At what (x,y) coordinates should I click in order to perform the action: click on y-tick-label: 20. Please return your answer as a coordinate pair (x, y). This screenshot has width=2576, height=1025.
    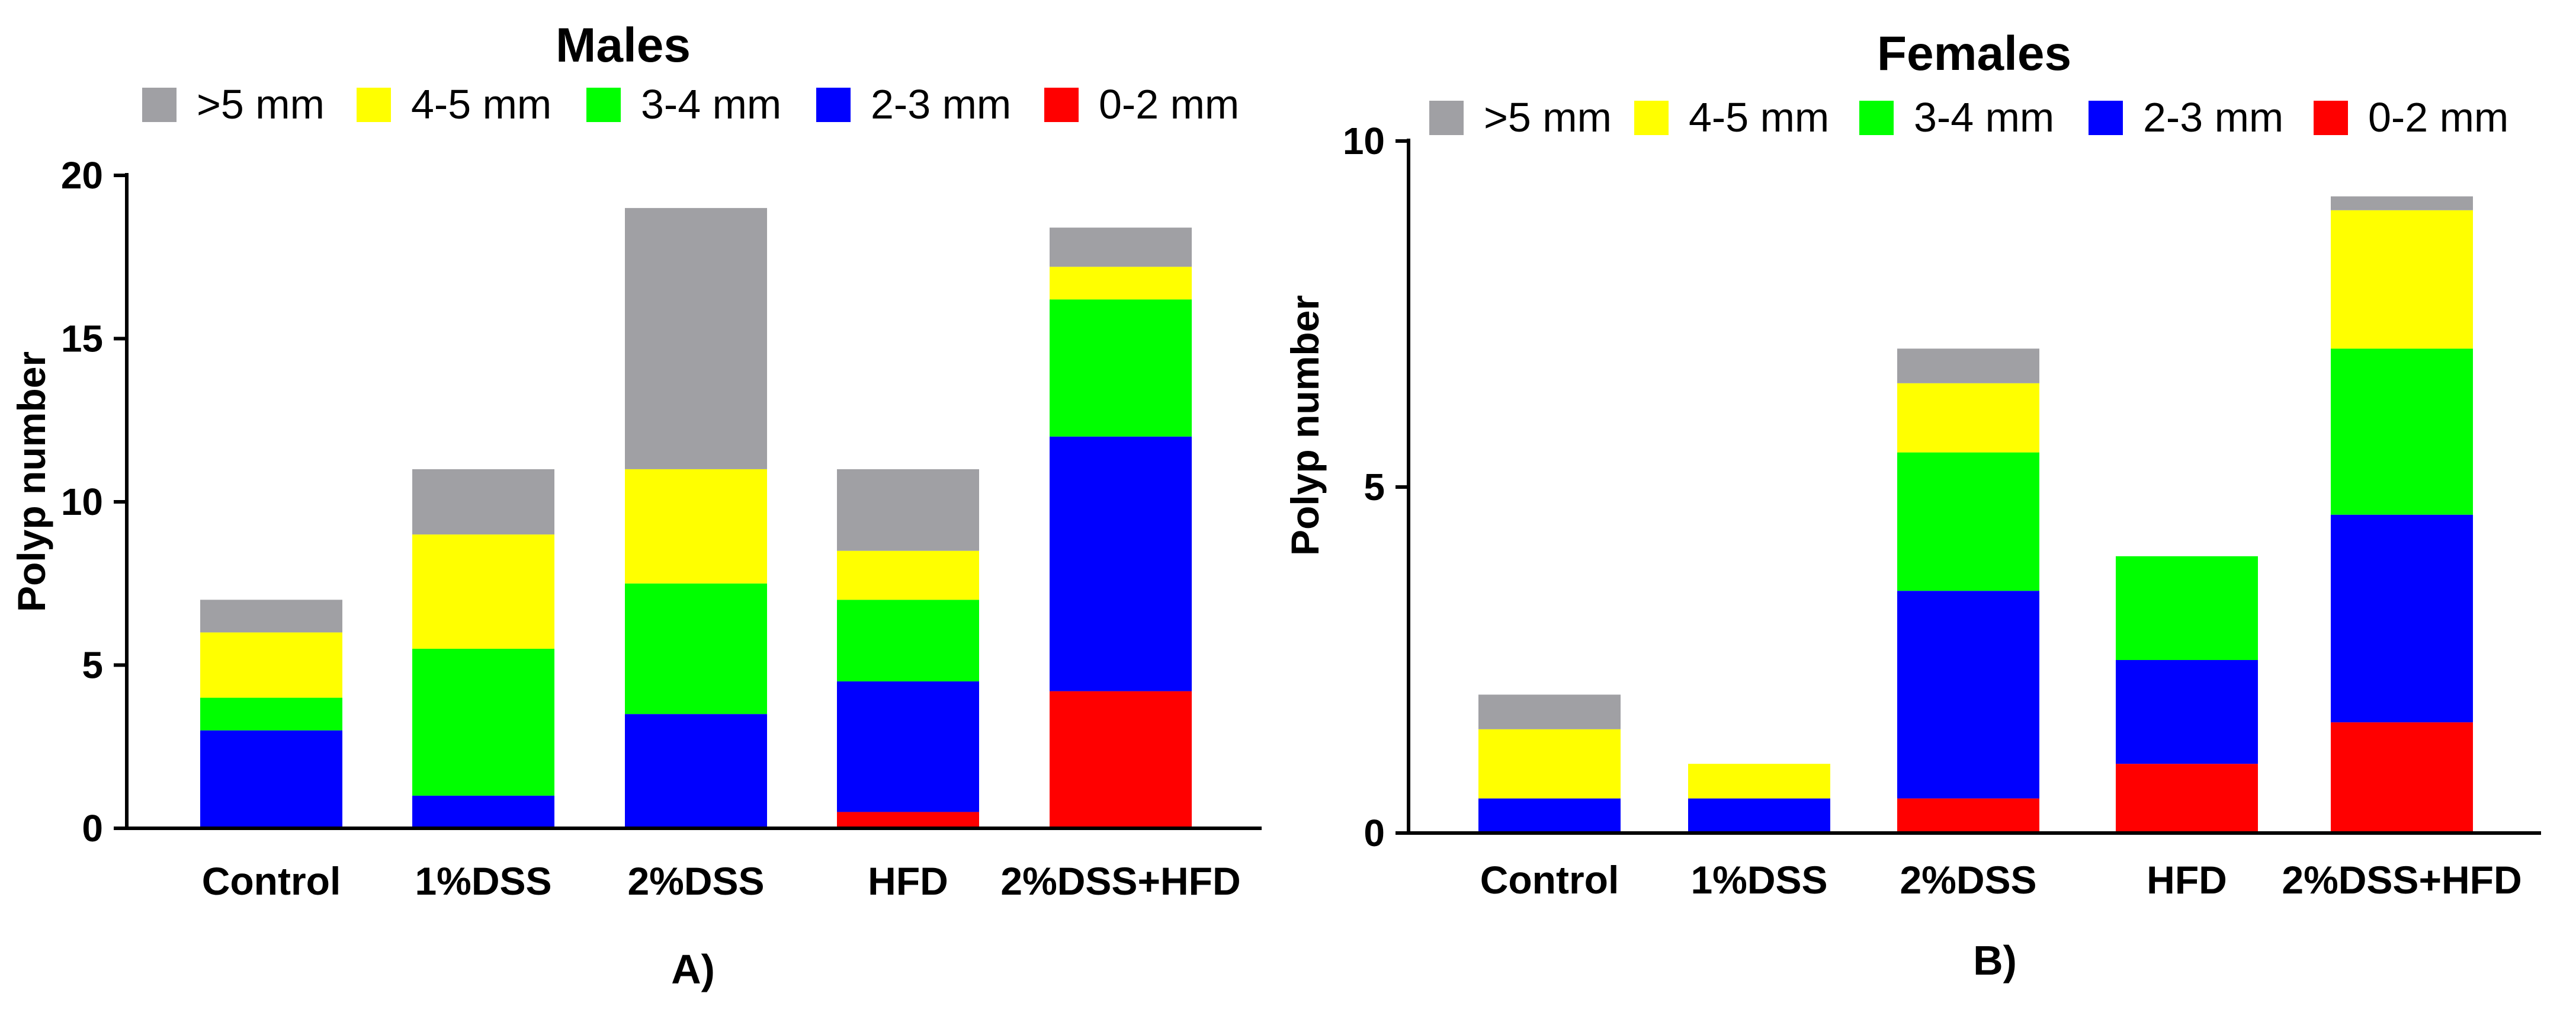
    Looking at the image, I should click on (82, 175).